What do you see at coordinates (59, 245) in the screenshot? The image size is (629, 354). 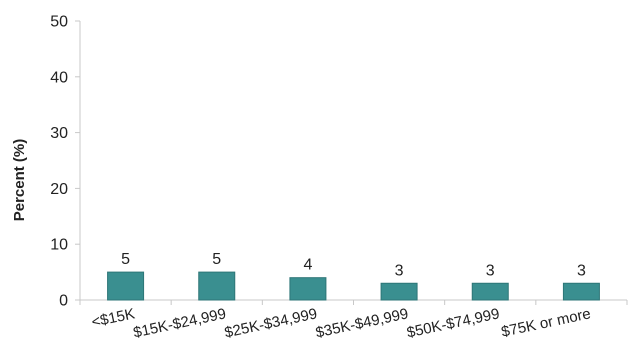 I see `y-tick-label: 10` at bounding box center [59, 245].